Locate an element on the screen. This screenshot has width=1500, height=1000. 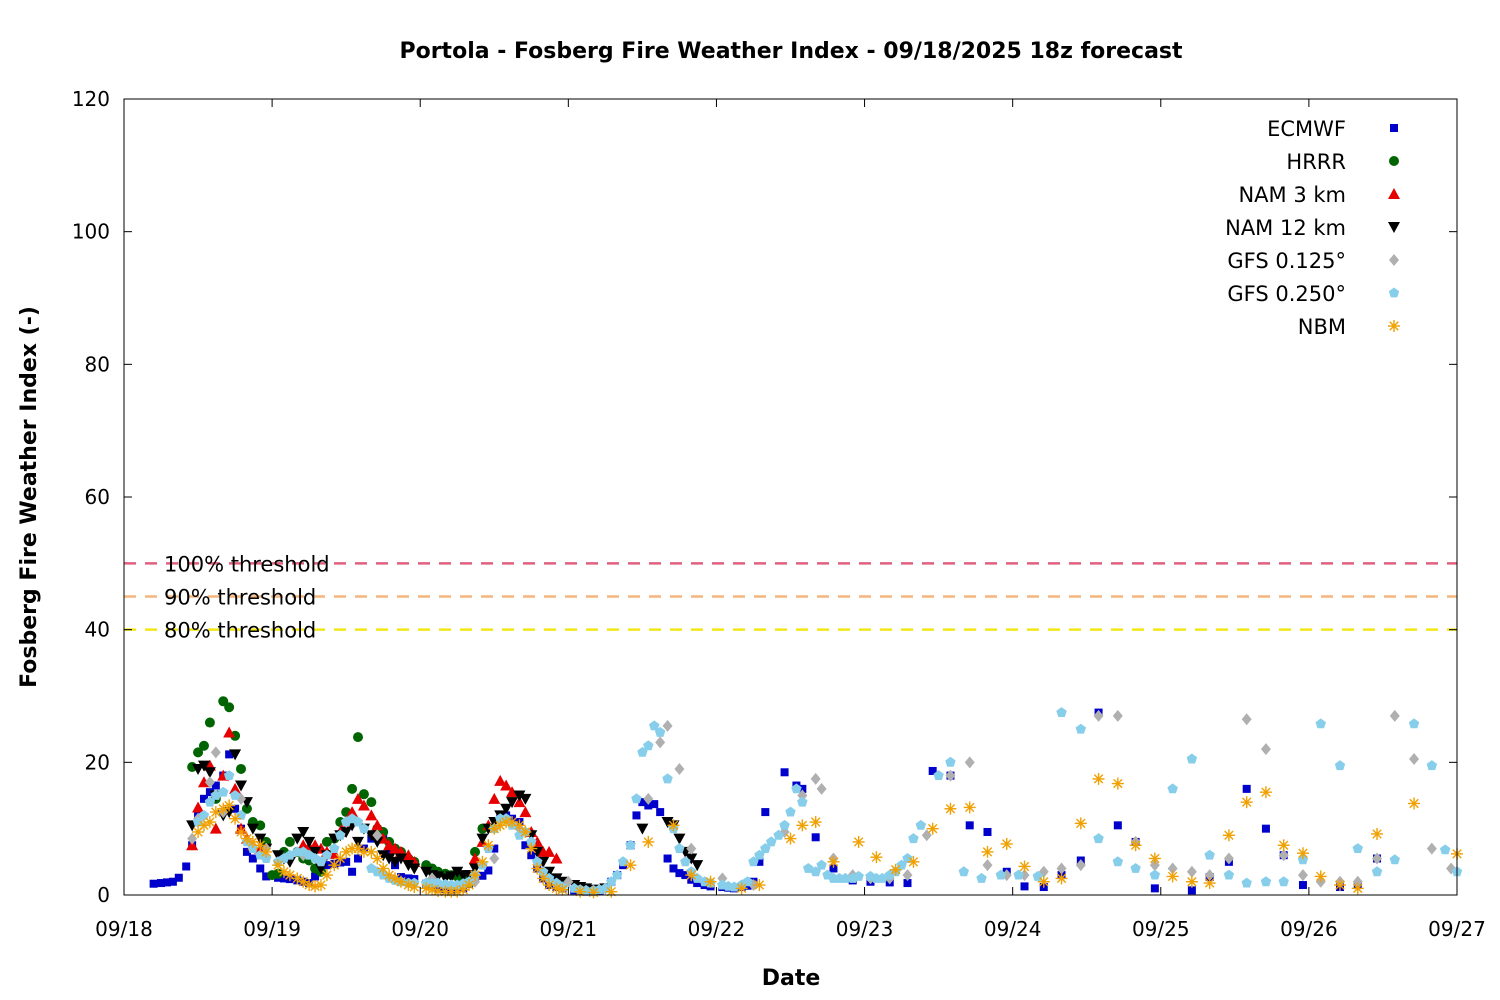
x-tick-label: 09/22 is located at coordinates (717, 929).